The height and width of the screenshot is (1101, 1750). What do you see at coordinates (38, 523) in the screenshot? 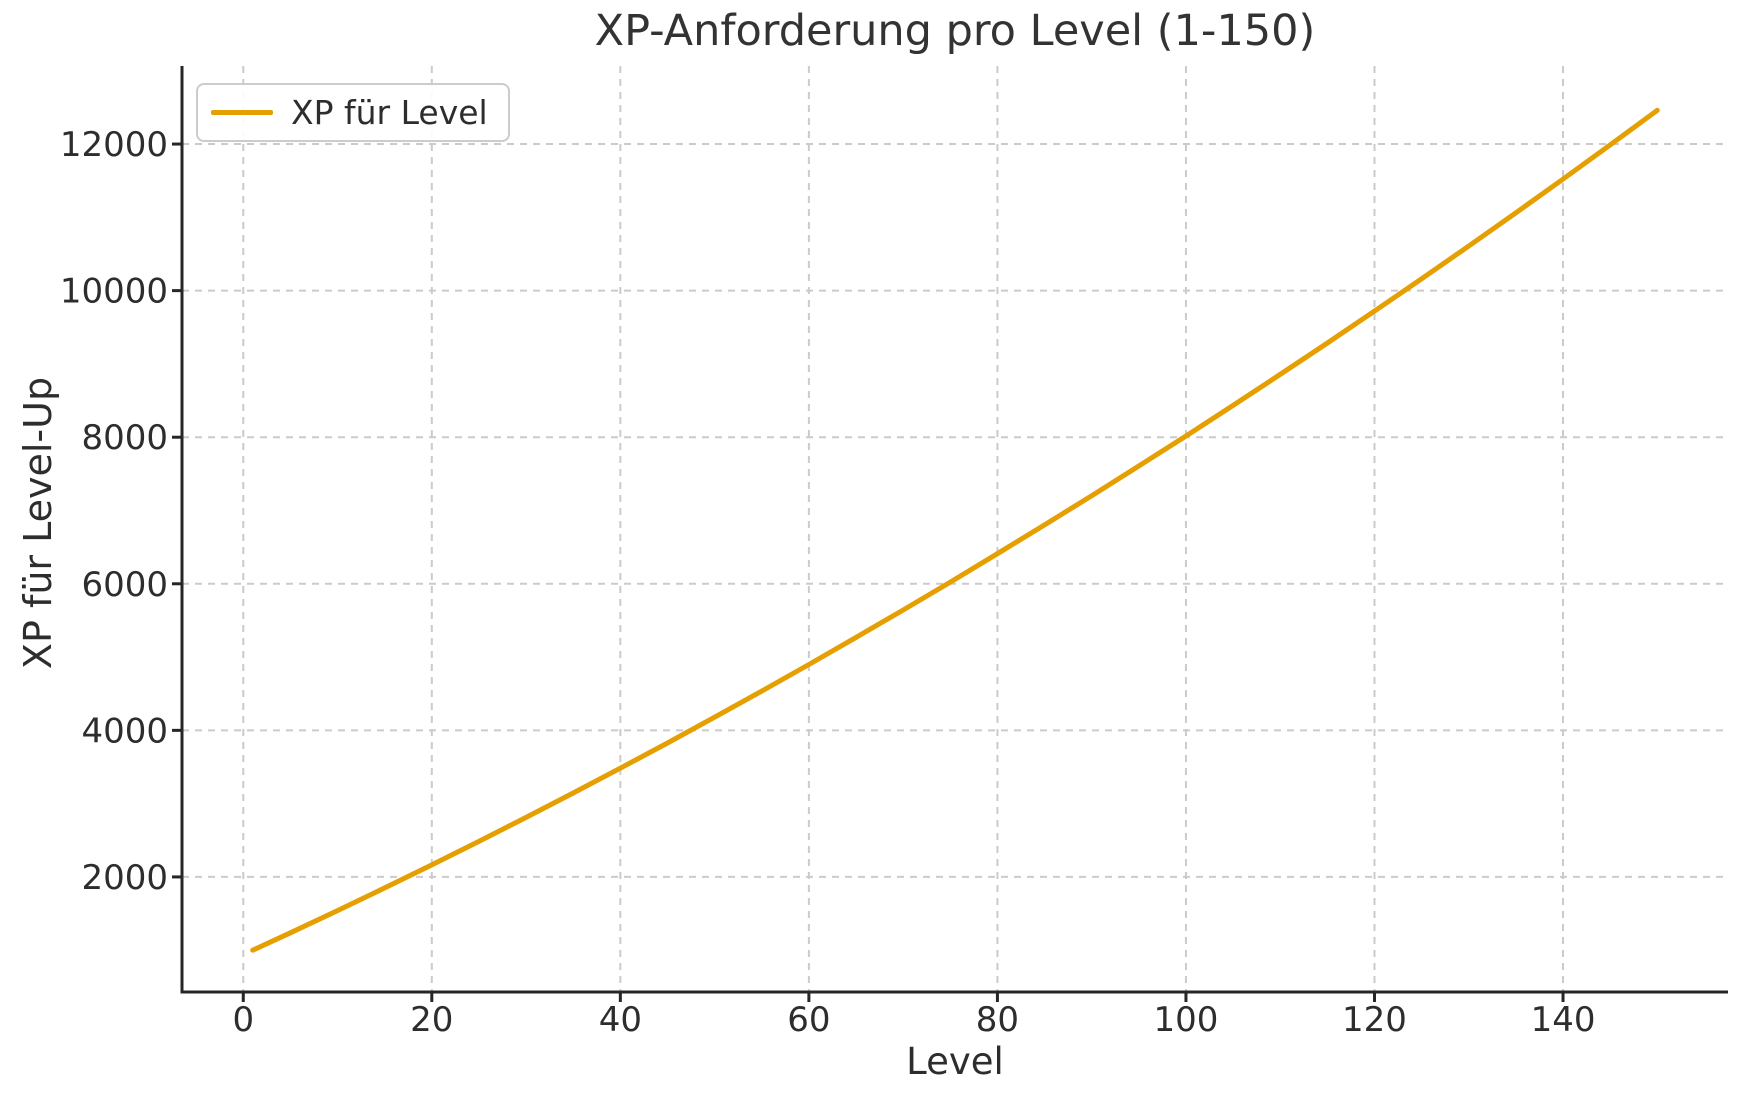
I see `y-axis-label: XP für Level-Up` at bounding box center [38, 523].